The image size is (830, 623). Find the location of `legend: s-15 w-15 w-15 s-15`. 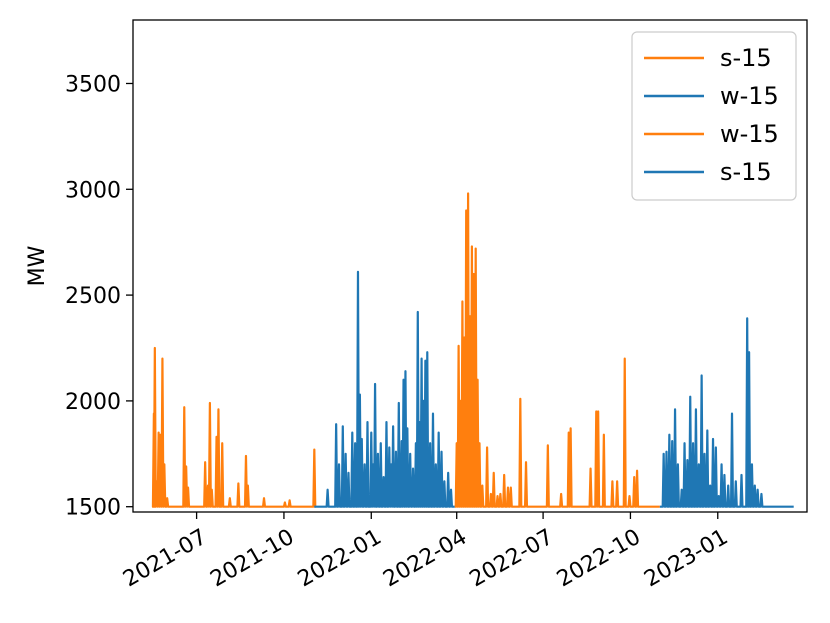

legend: s-15 w-15 w-15 s-15 is located at coordinates (714, 116).